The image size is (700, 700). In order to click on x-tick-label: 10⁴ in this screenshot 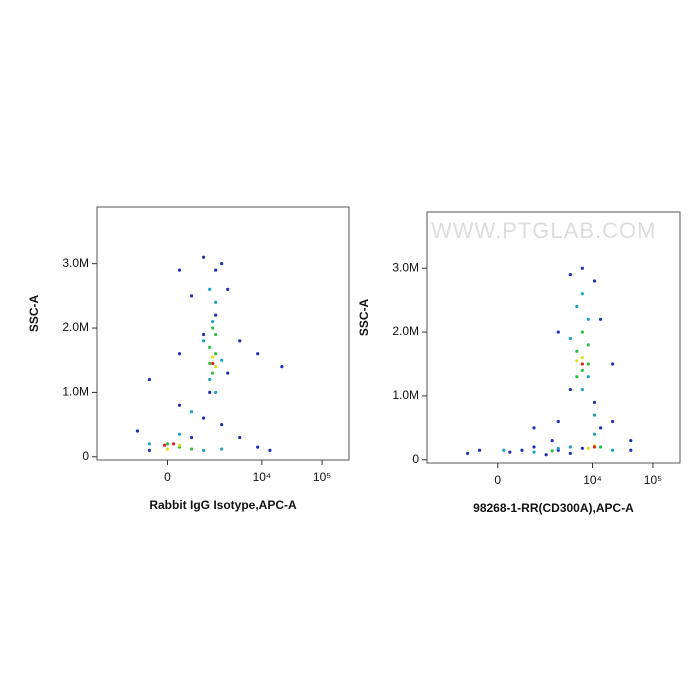, I will do `click(592, 480)`.